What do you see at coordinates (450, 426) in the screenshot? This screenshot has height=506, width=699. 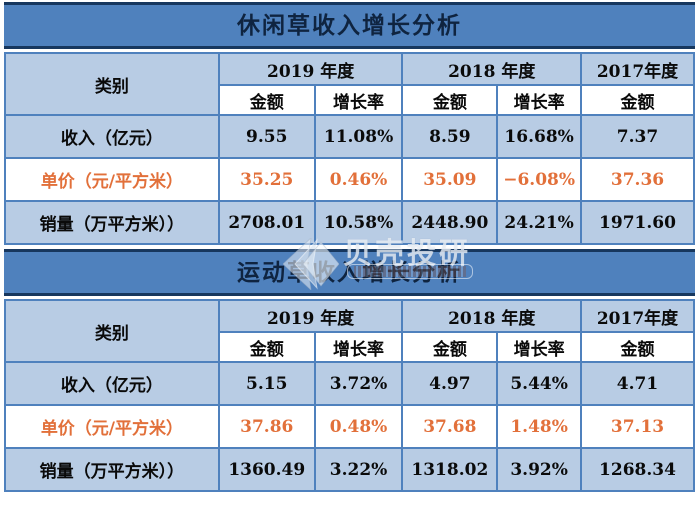 I see `cell-value: 37.68` at bounding box center [450, 426].